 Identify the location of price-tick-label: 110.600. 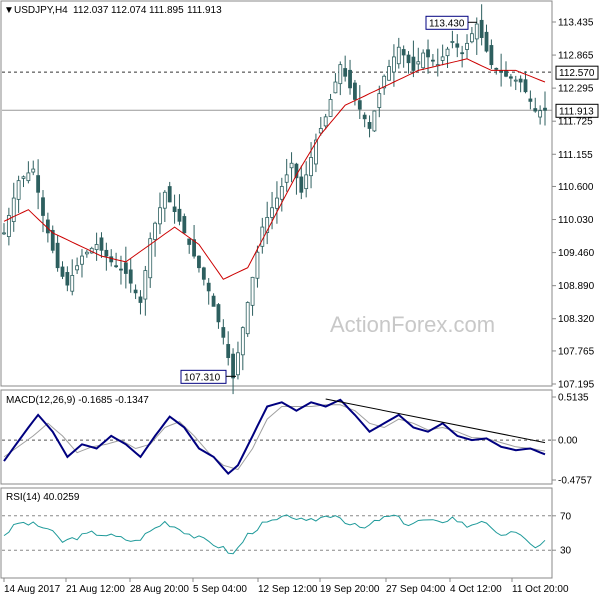
(576, 187).